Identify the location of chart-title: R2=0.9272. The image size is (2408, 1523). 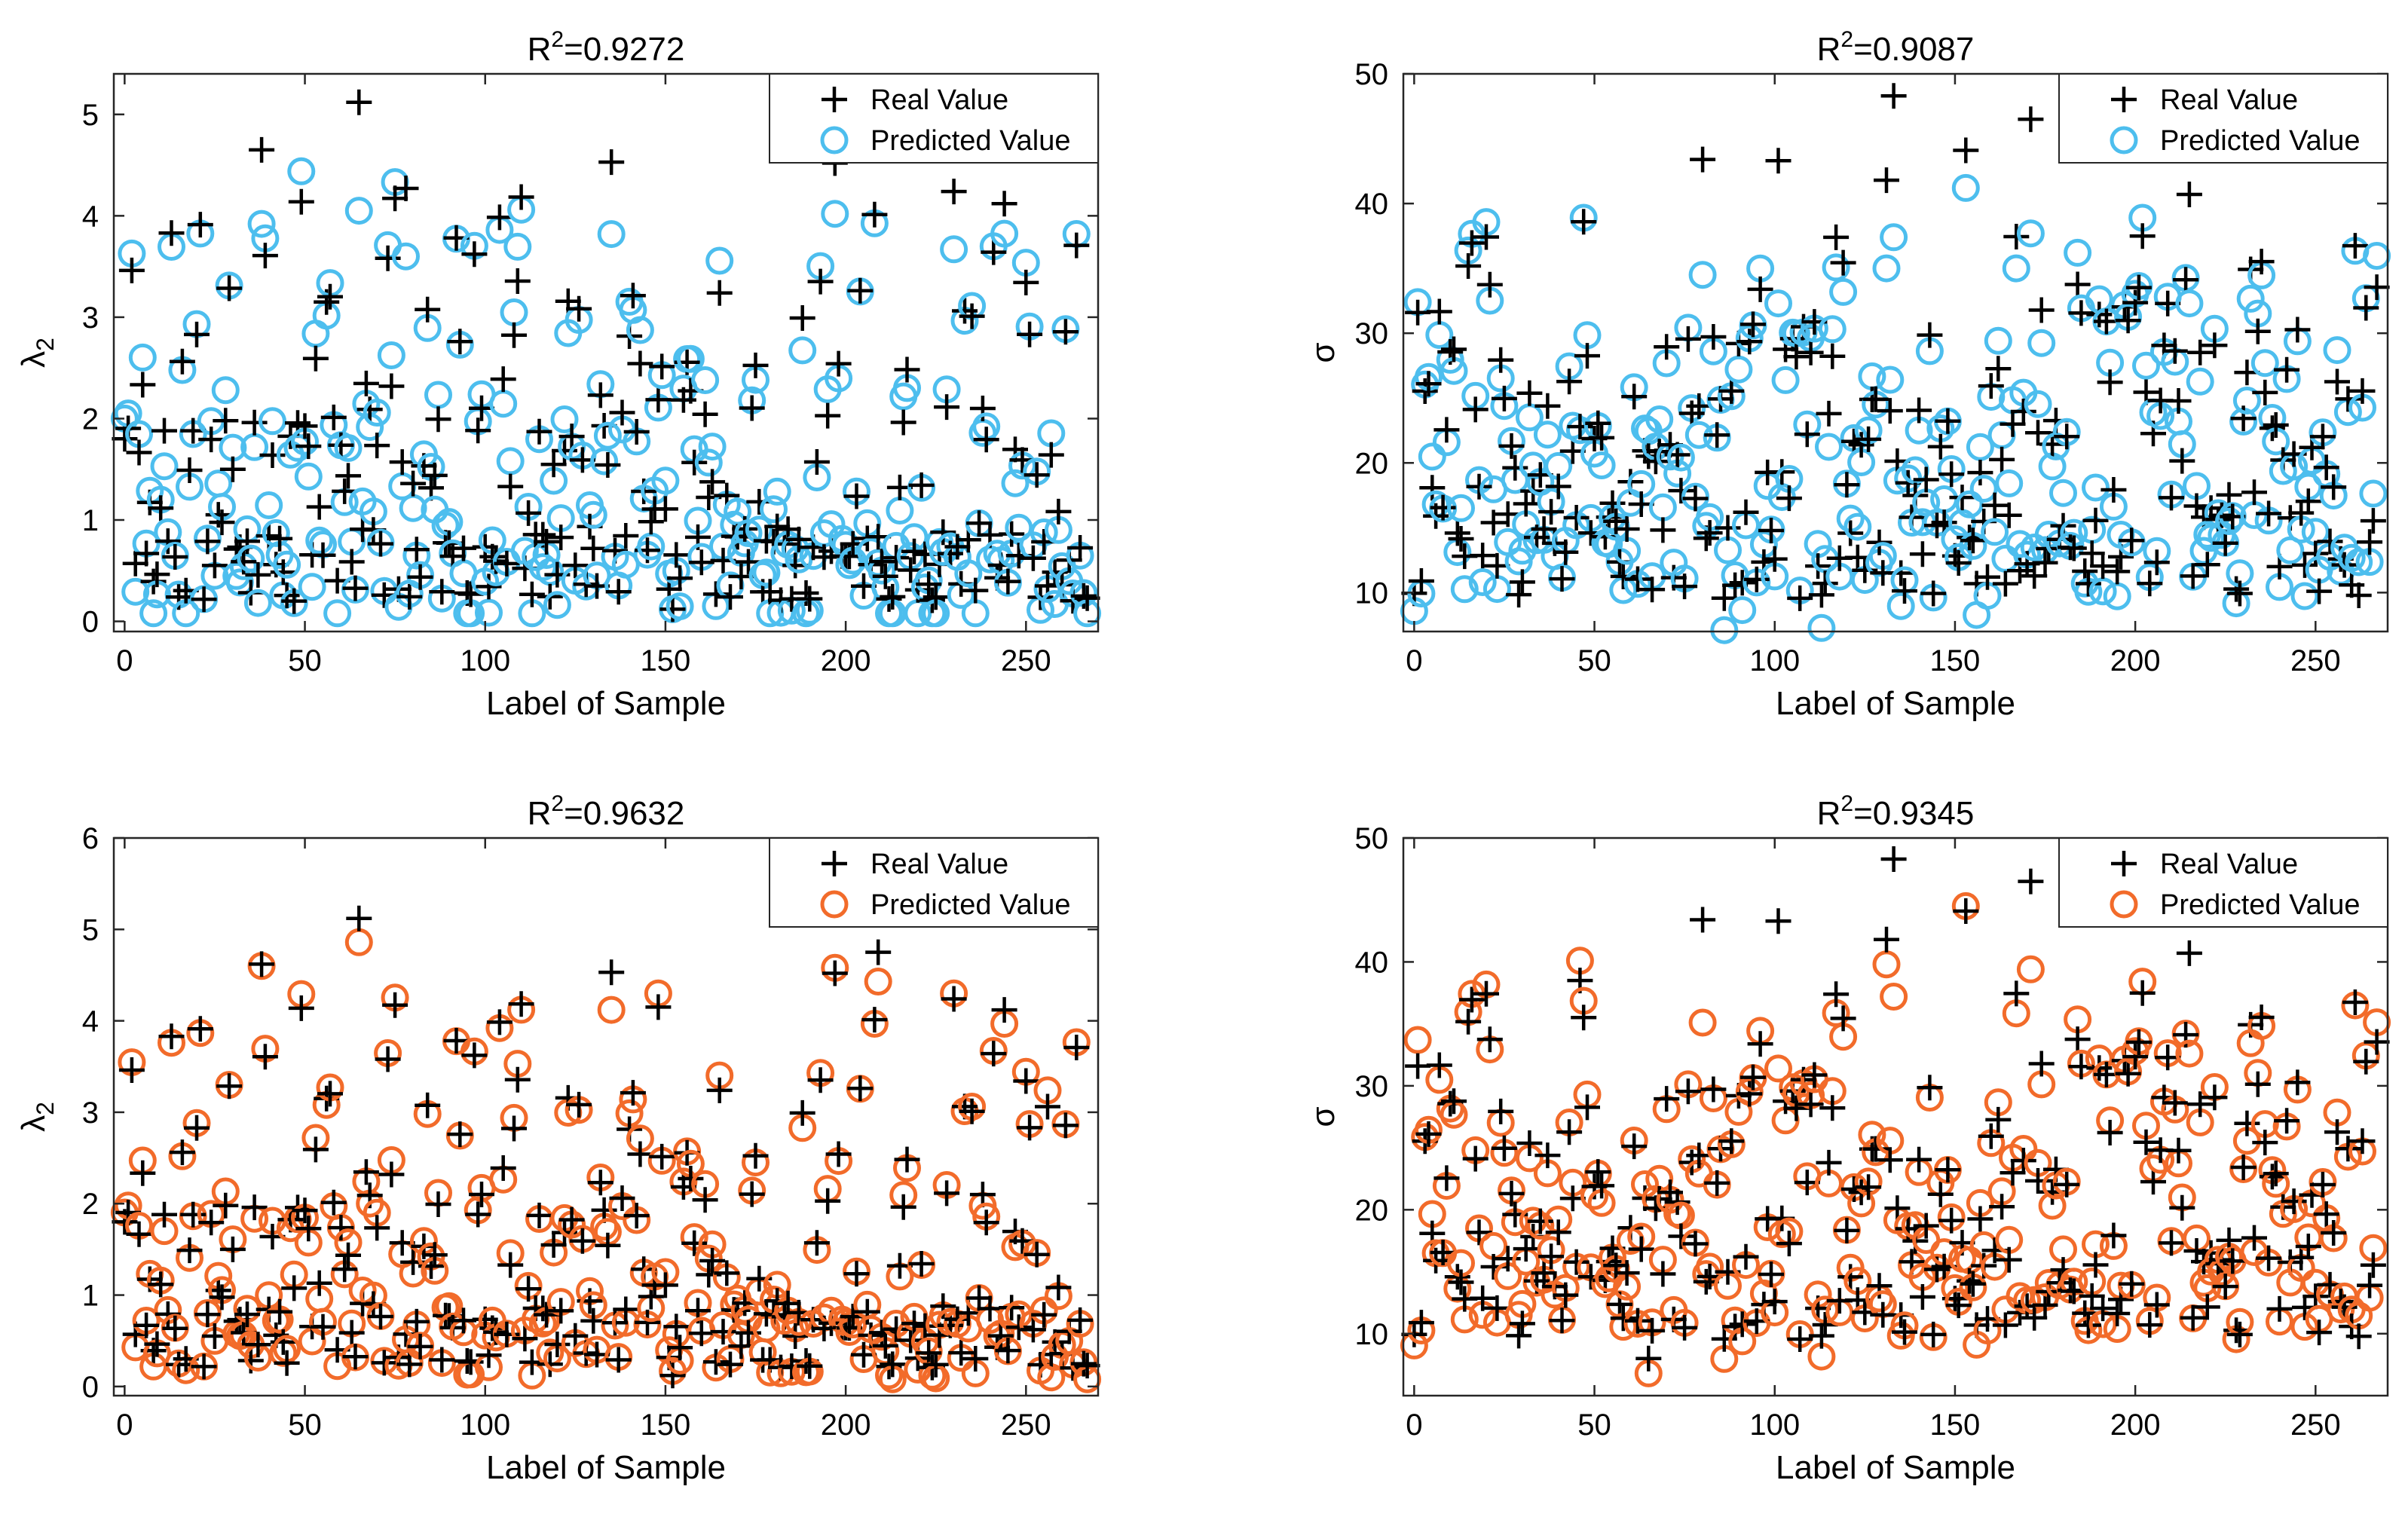
(606, 47).